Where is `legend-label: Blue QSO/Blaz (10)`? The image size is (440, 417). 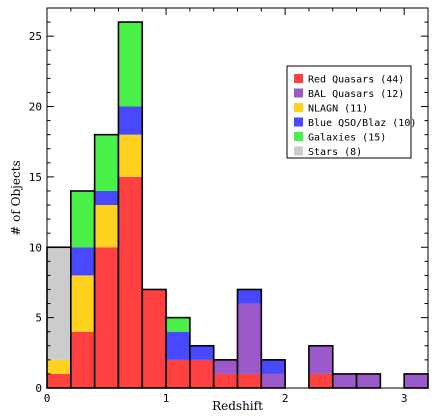 legend-label: Blue QSO/Blaz (10) is located at coordinates (362, 123).